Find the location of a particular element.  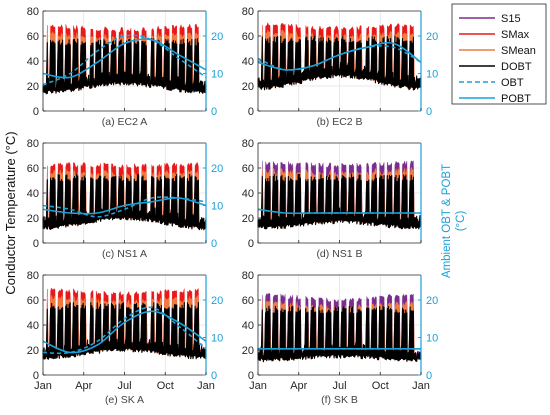

legend-label: OBT is located at coordinates (512, 83).